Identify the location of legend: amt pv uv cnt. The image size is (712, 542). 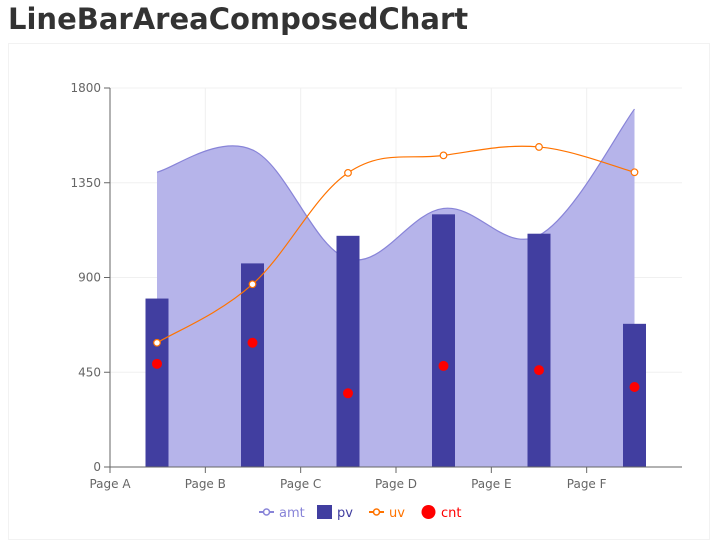
(360, 513).